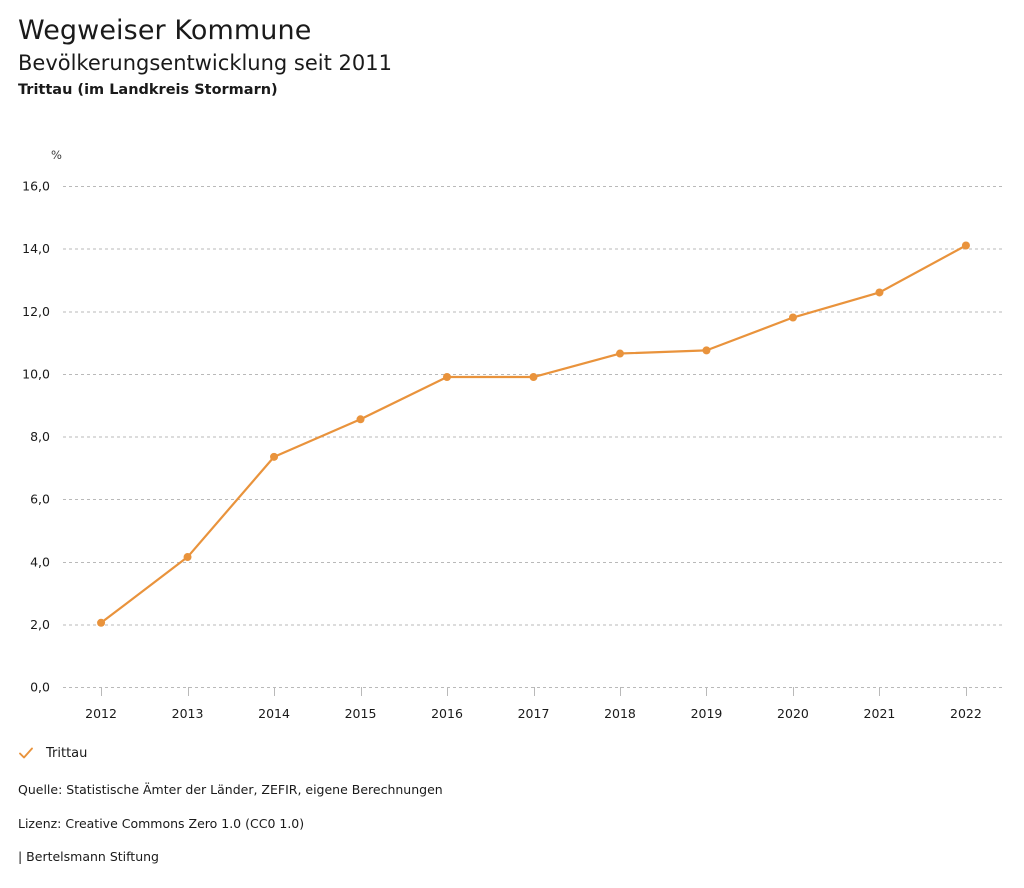 The height and width of the screenshot is (888, 1024). What do you see at coordinates (40, 687) in the screenshot?
I see `y-axis-tick-label: 0,0` at bounding box center [40, 687].